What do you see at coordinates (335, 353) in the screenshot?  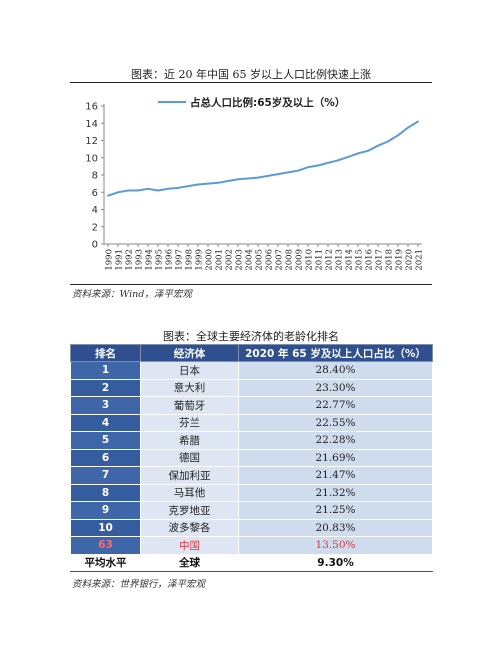 I see `header-share: 2020 年 65 岁及以上人口占比（%）` at bounding box center [335, 353].